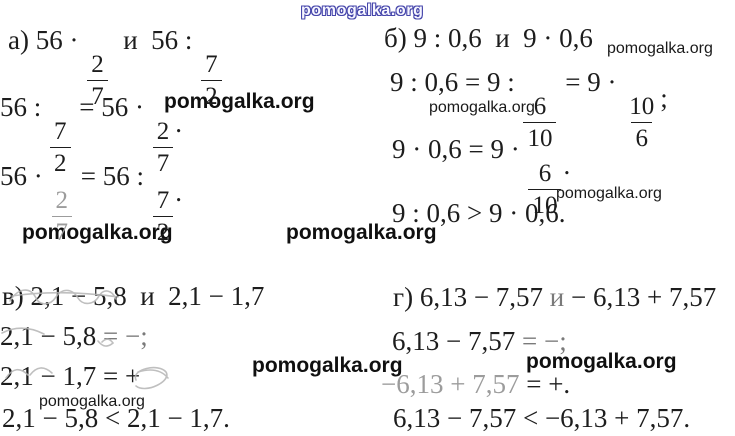 This screenshot has height=436, width=735. Describe the element at coordinates (97, 232) in the screenshot. I see `watermark-bold-left: pomogalka.org` at that location.